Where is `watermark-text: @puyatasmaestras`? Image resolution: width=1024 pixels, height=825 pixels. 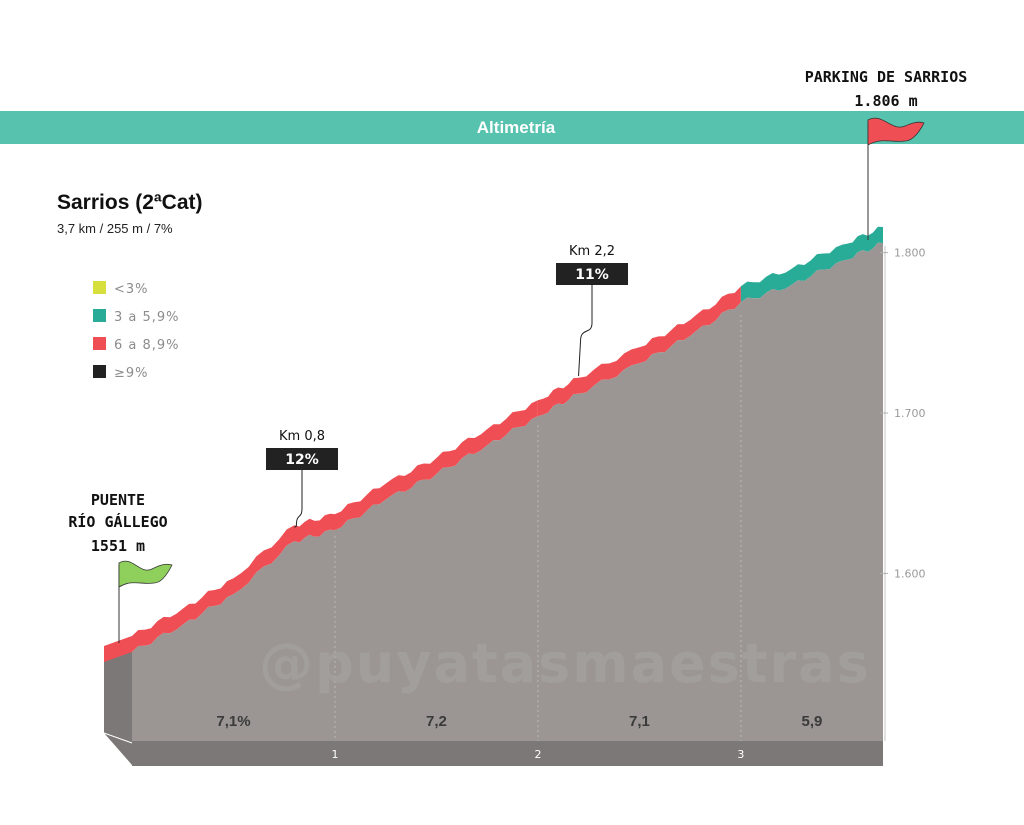
watermark-text: @puyatasmaestras is located at coordinates (565, 663).